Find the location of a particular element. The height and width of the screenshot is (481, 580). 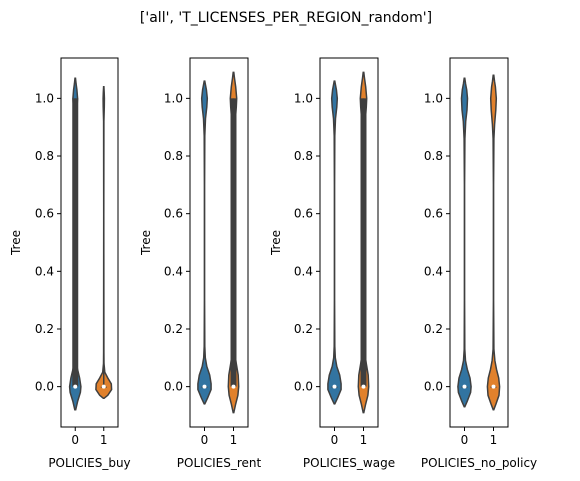

ytick-label-POLICIES_no_policy-4: 0.8 is located at coordinates (433, 156).